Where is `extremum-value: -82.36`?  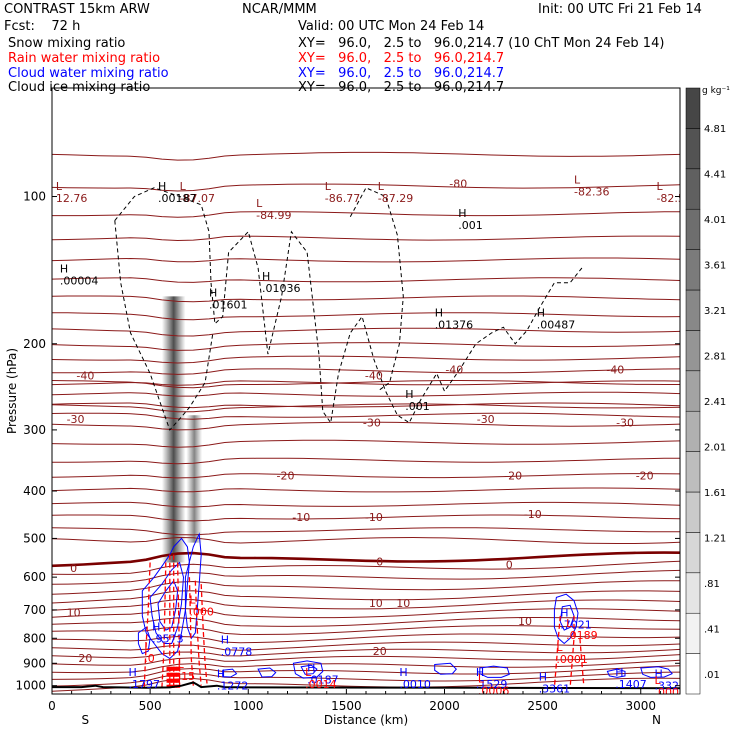
extremum-value: -82.36 is located at coordinates (591, 191).